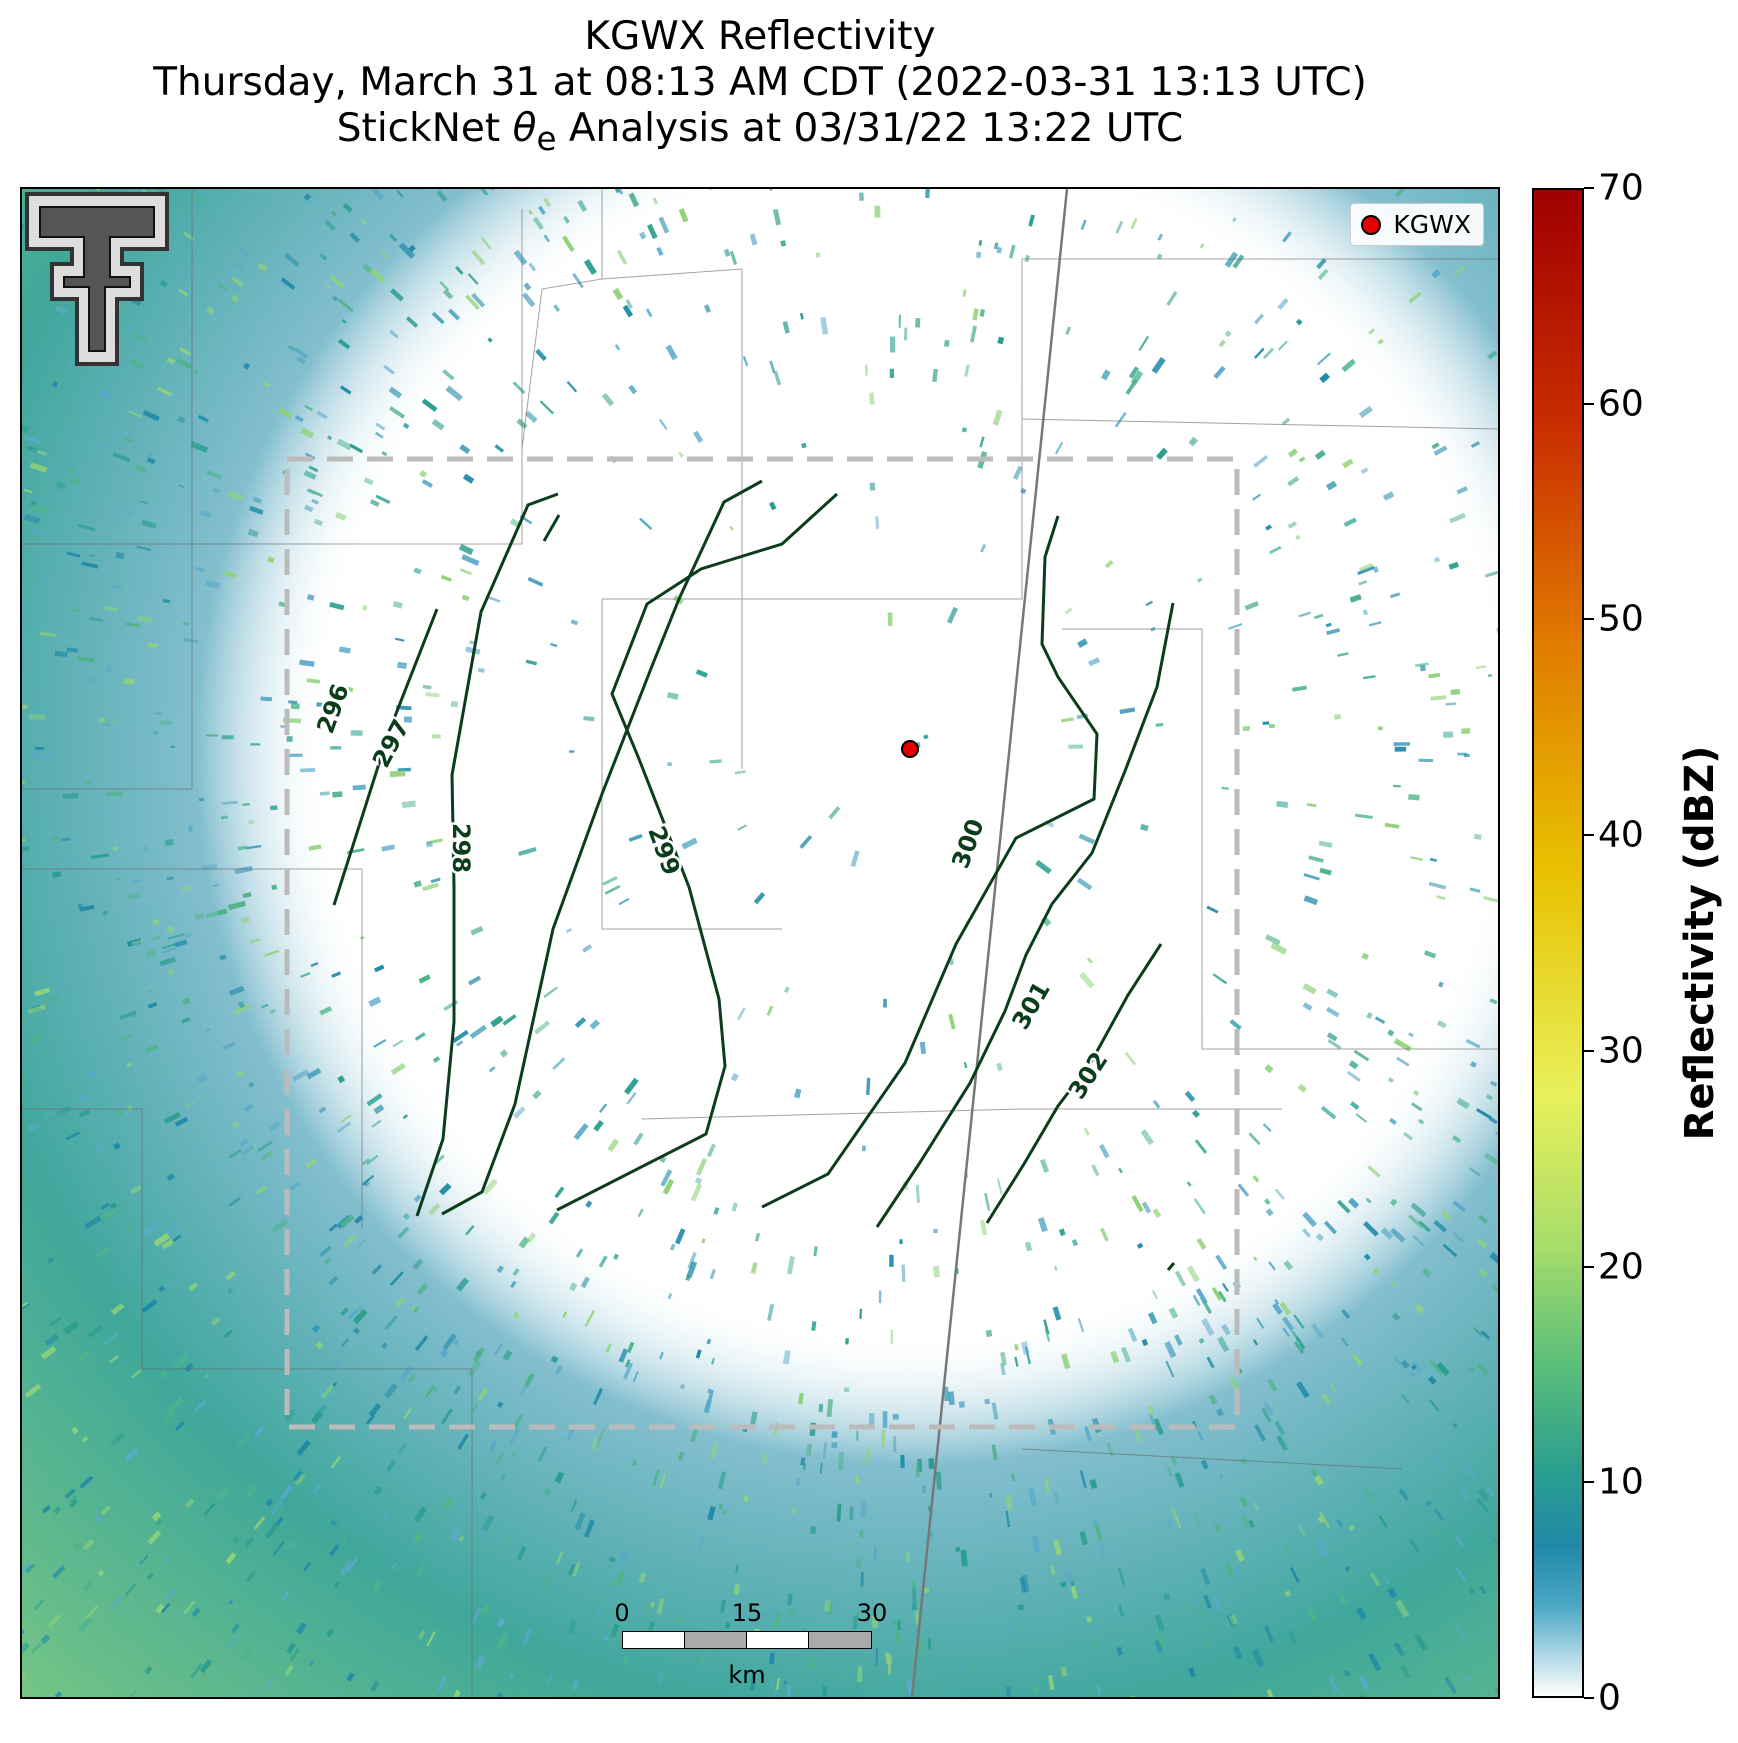  Describe the element at coordinates (910, 749) in the screenshot. I see `kgwx-radar-marker` at that location.